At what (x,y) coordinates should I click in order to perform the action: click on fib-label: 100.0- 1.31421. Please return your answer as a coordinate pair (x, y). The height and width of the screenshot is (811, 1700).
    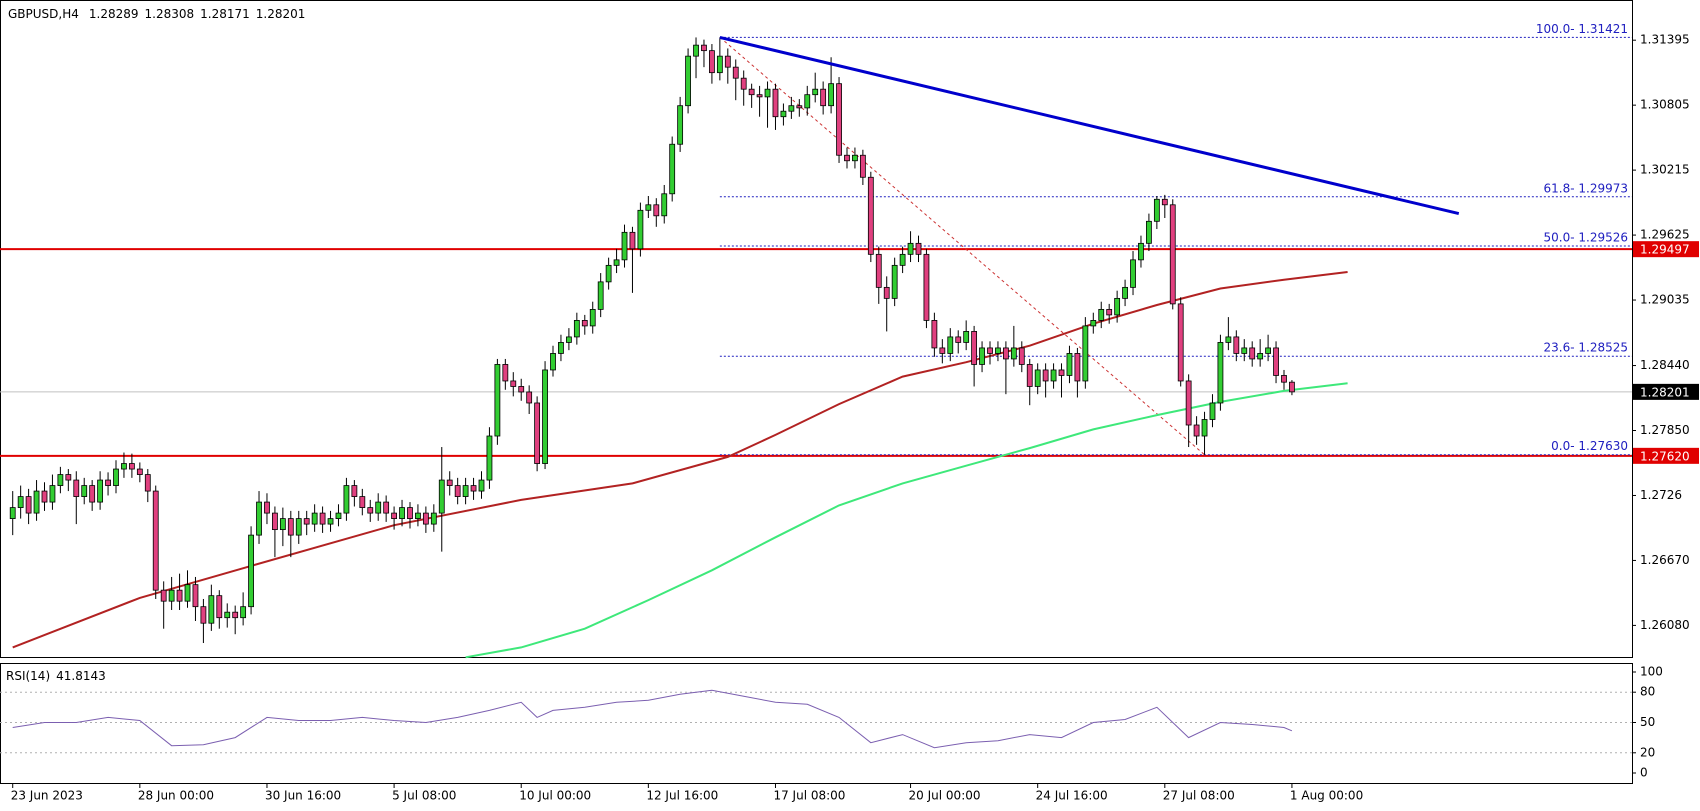
    Looking at the image, I should click on (1582, 29).